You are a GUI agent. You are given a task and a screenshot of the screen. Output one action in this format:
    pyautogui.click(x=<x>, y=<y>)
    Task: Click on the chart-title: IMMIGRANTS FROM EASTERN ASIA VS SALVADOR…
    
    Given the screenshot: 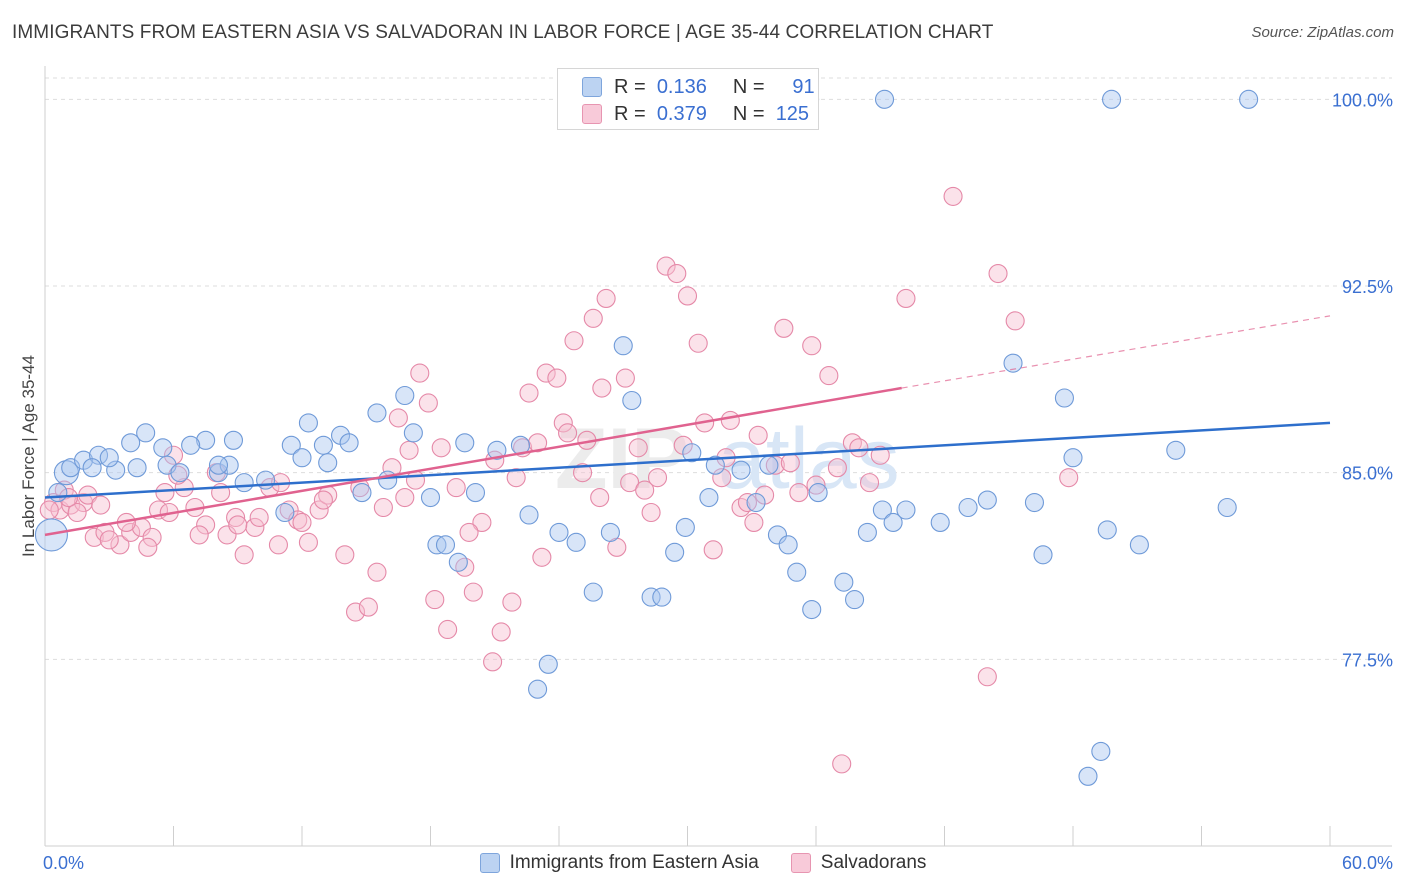 What is the action you would take?
    pyautogui.click(x=503, y=32)
    